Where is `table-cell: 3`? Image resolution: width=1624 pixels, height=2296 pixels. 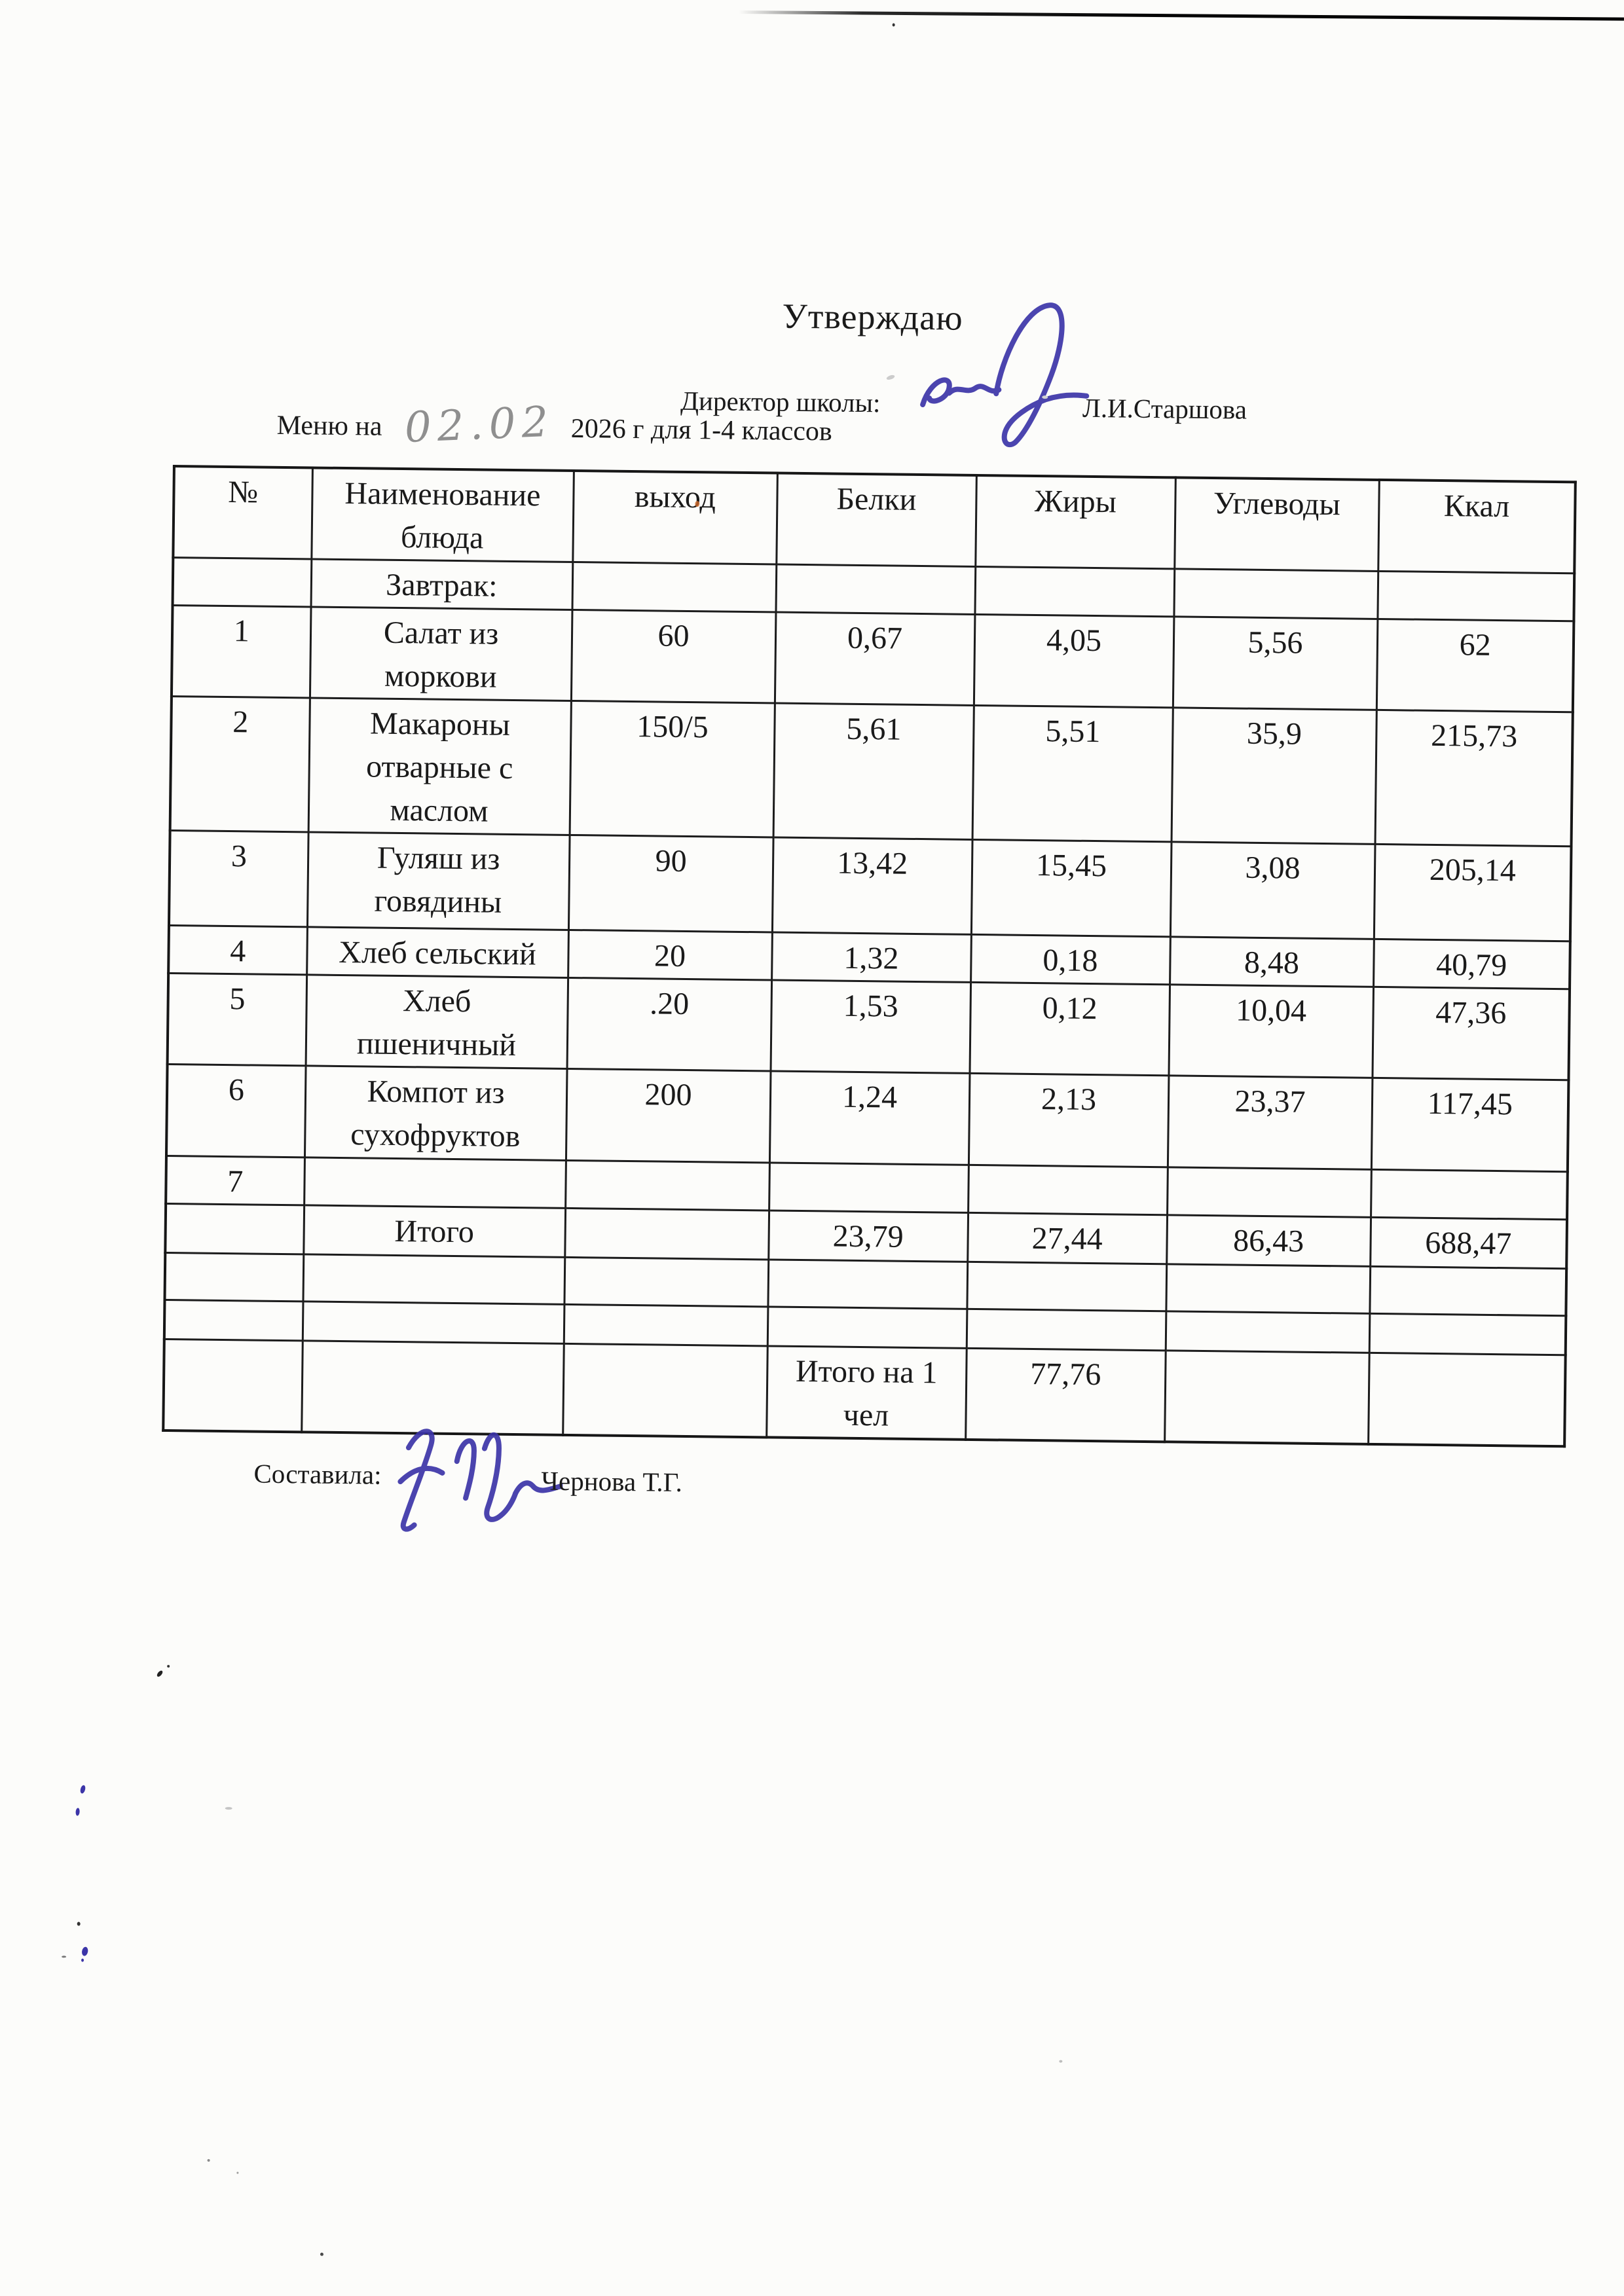
table-cell: 3 is located at coordinates (238, 878).